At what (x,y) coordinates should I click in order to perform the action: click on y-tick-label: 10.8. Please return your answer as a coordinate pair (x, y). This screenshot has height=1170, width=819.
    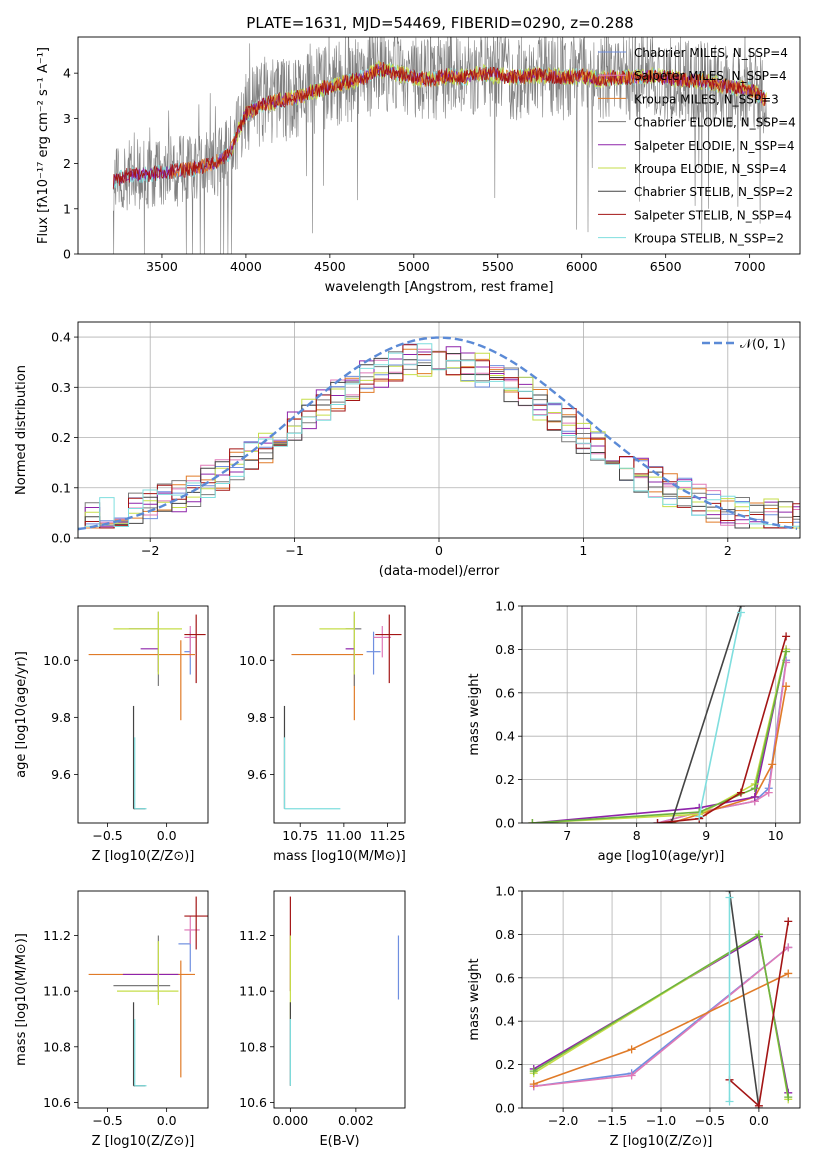
    Looking at the image, I should click on (253, 1046).